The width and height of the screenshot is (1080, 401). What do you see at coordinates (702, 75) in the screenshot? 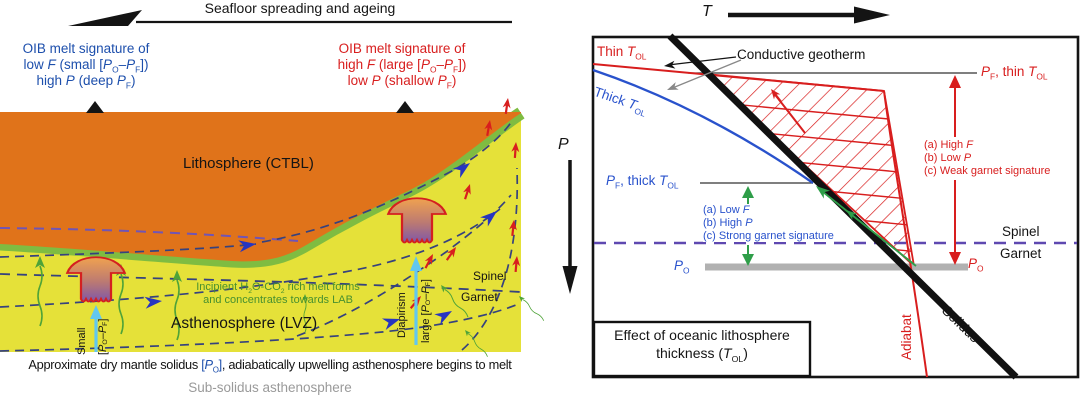
I see `geotherm-leader-arrows` at bounding box center [702, 75].